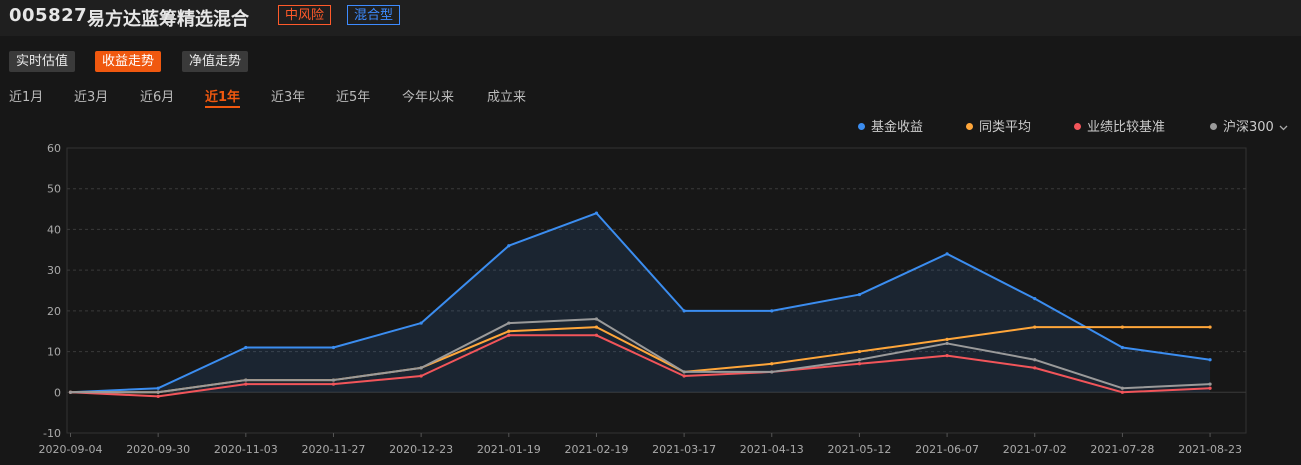  Describe the element at coordinates (1213, 126) in the screenshot. I see `legend-dot-csi300` at that location.